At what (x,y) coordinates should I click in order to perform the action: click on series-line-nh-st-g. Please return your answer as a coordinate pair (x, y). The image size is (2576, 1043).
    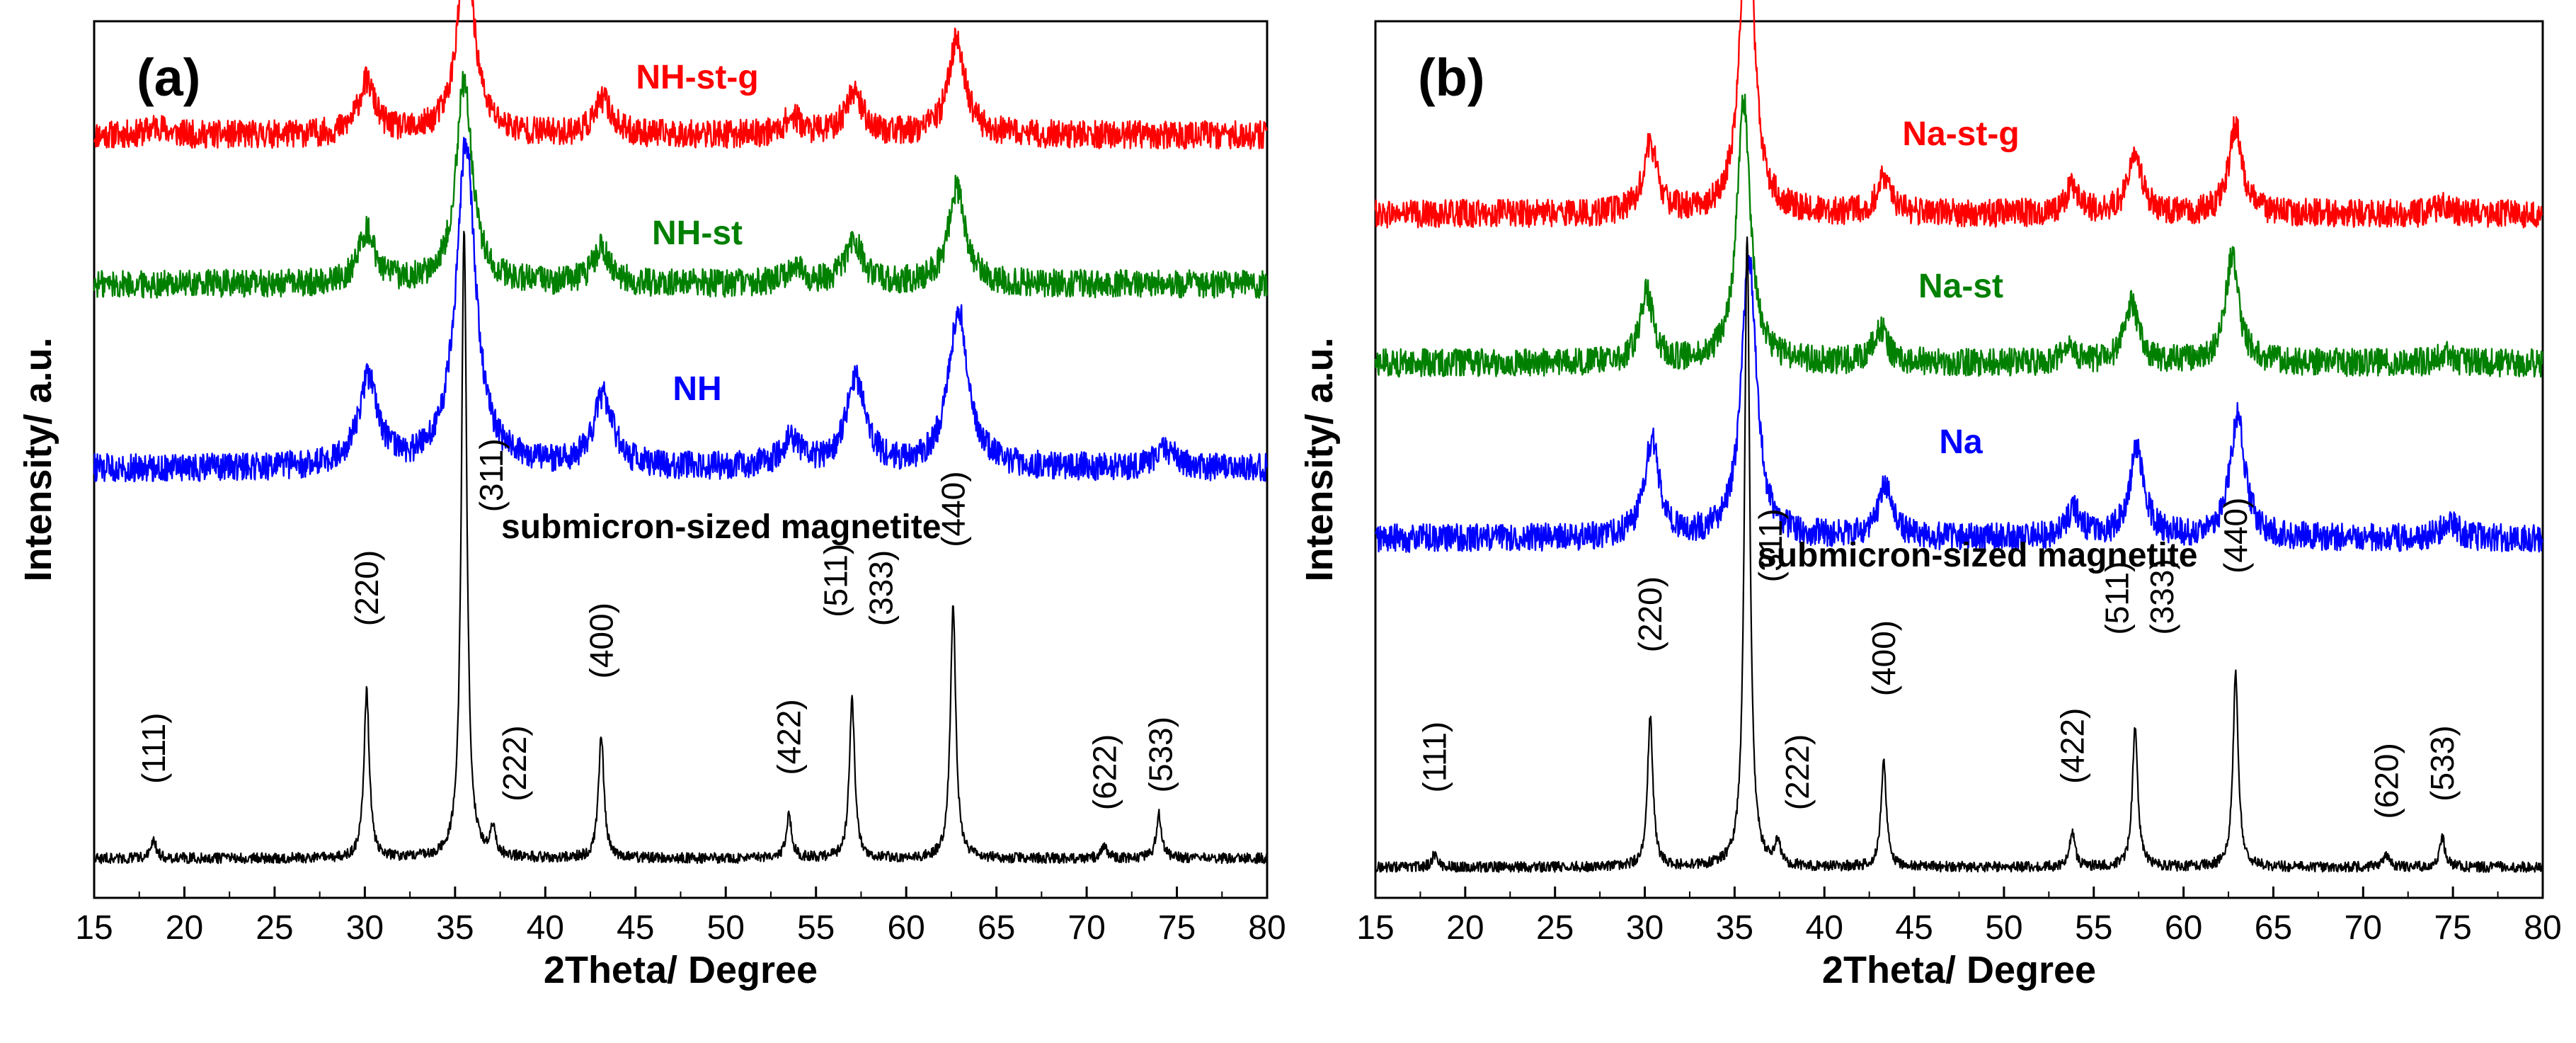
    Looking at the image, I should click on (680, 75).